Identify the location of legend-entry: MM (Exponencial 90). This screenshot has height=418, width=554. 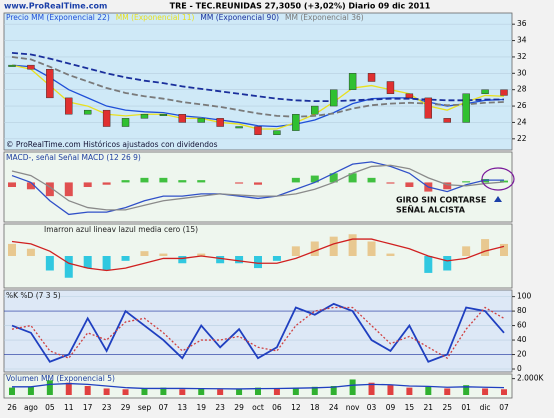
(239, 17).